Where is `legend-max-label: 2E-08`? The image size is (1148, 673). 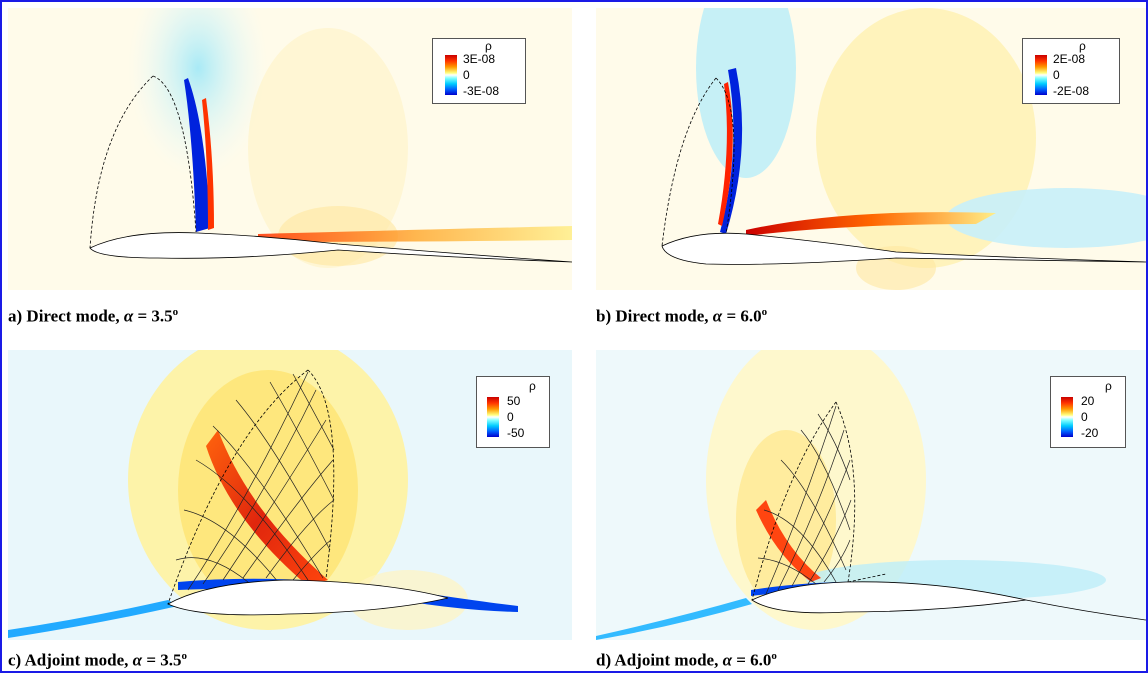 legend-max-label: 2E-08 is located at coordinates (1069, 59).